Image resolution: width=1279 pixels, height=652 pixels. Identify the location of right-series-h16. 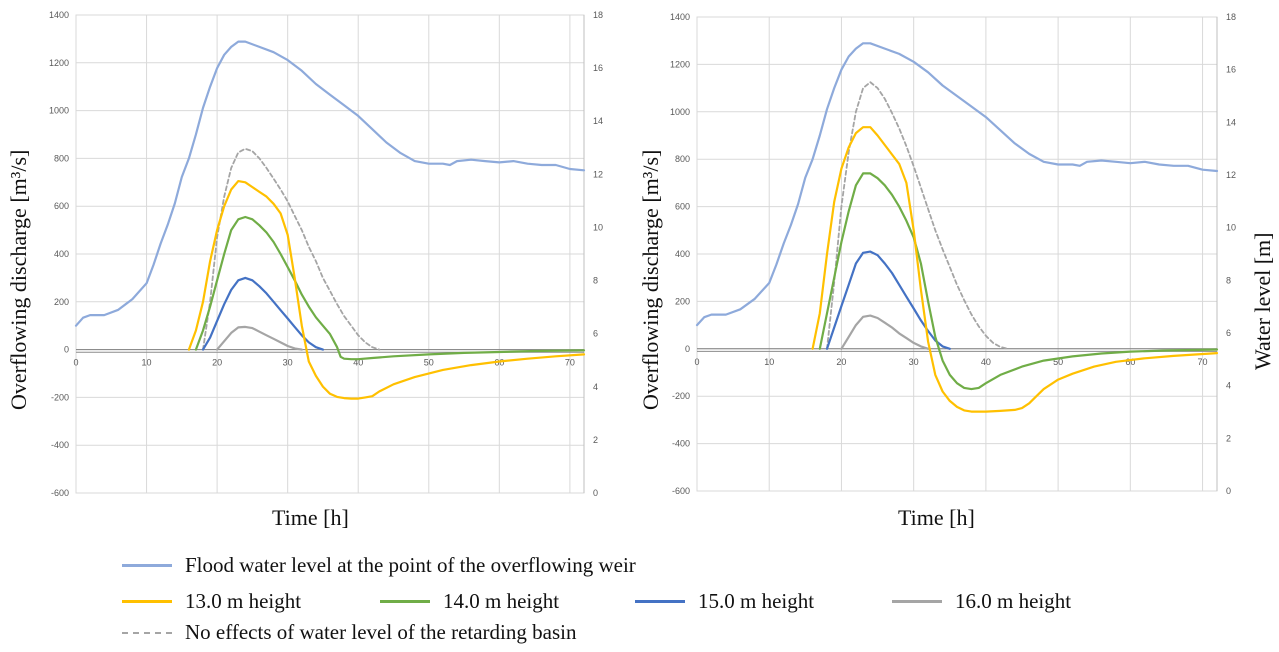
(885, 332).